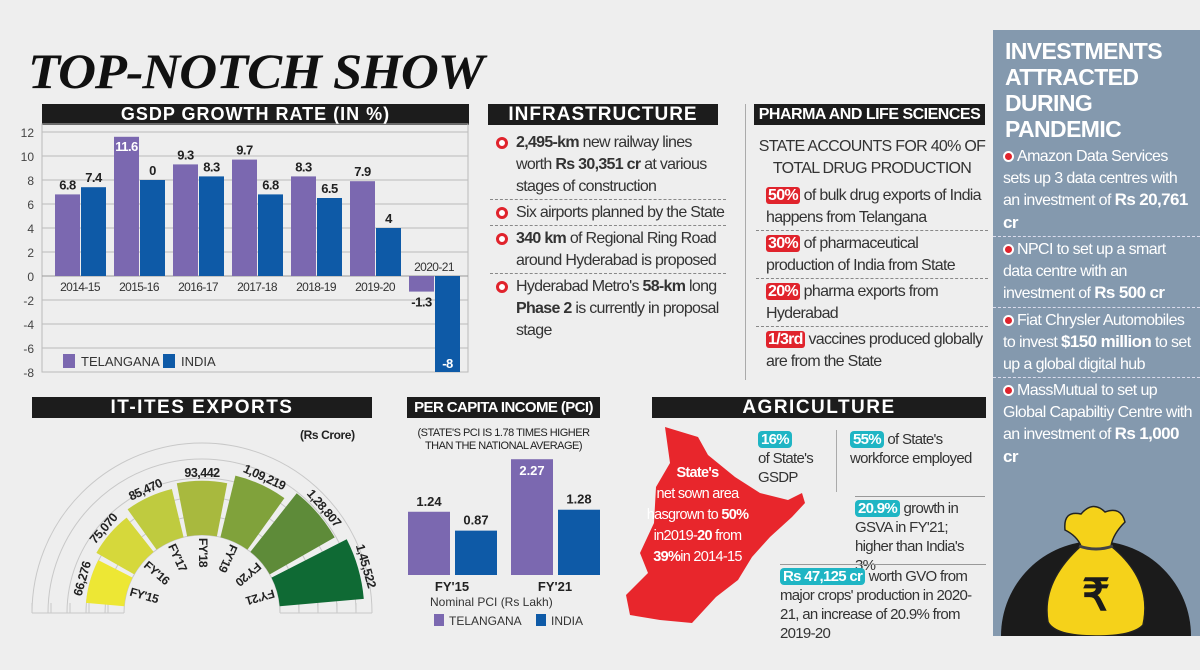 Image resolution: width=1200 pixels, height=670 pixels. Describe the element at coordinates (798, 458) in the screenshot. I see `agri-stat-gsdp: 16% of State's GSDP` at that location.